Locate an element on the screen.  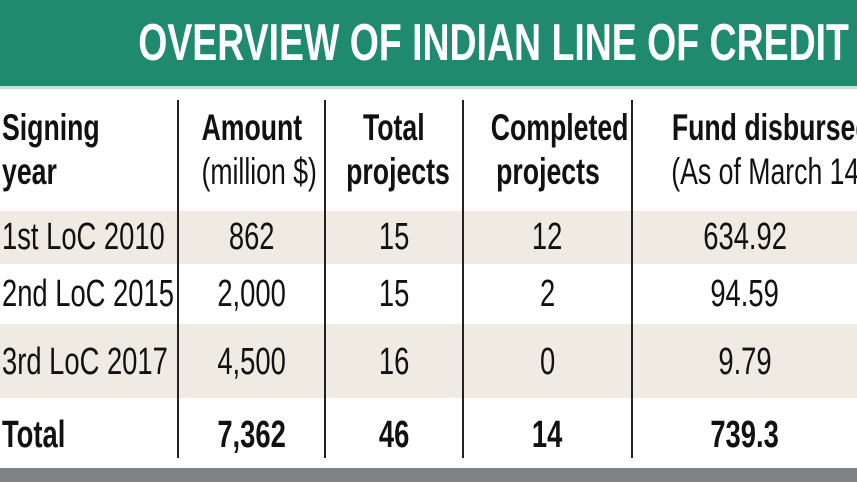
cell-text: 3rd LoC 2017 is located at coordinates (85, 362).